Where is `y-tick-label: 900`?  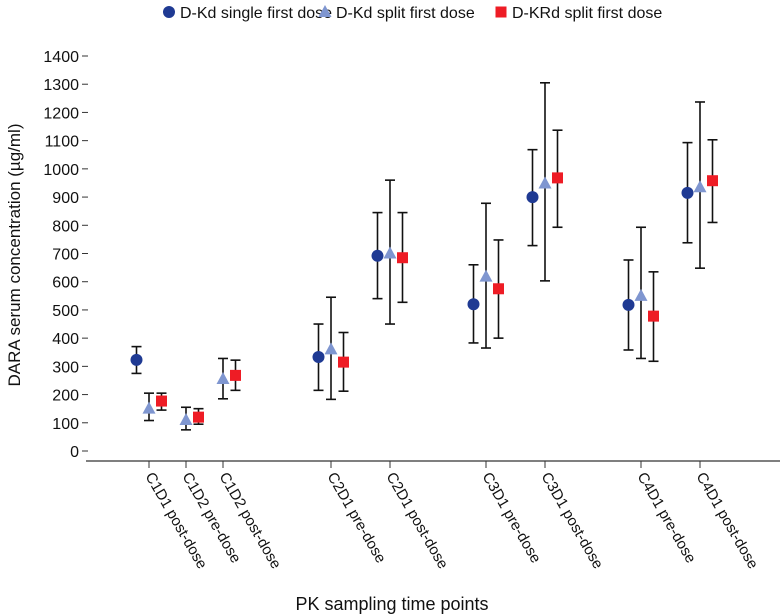 y-tick-label: 900 is located at coordinates (65, 198).